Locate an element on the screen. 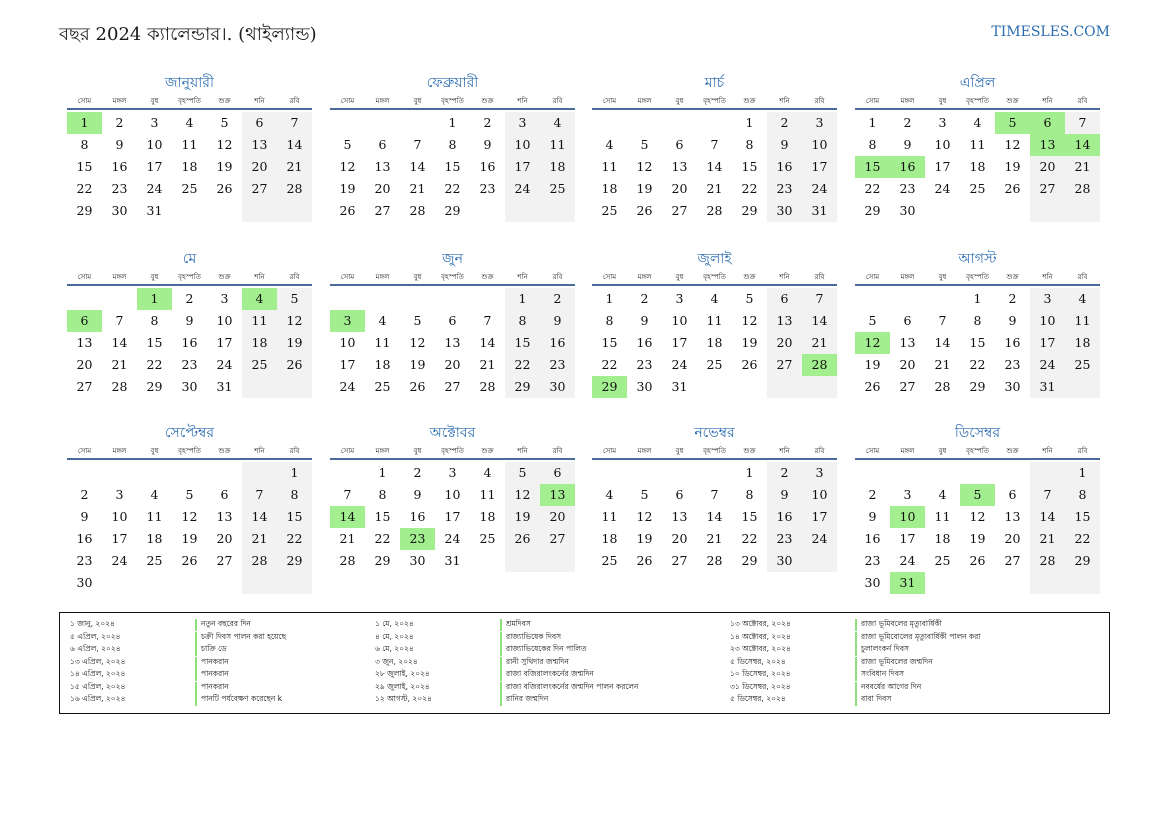 This screenshot has height=827, width=1169. holiday-day-cell: 15 is located at coordinates (872, 167).